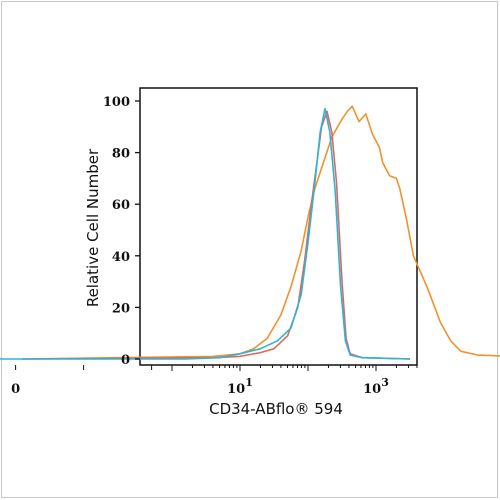 The image size is (500, 500). I want to click on x-tick-label: 0, so click(15, 389).